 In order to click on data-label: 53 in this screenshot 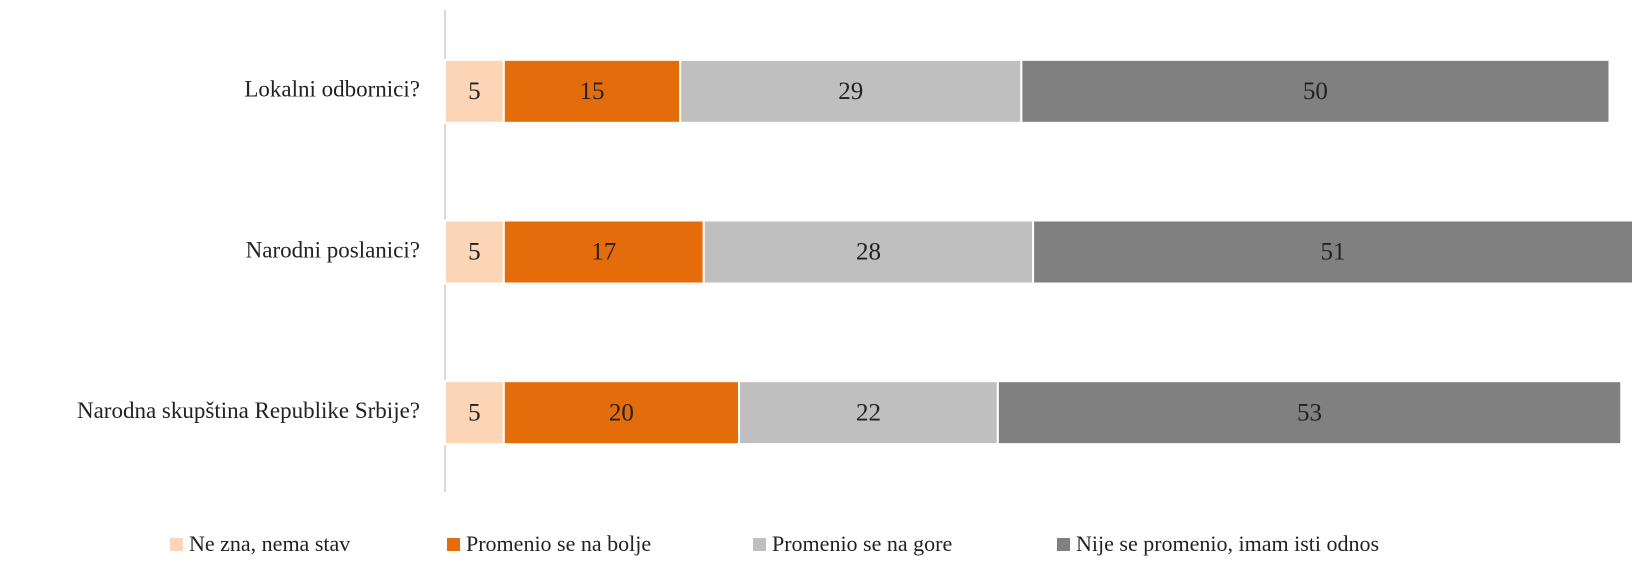, I will do `click(1309, 412)`.